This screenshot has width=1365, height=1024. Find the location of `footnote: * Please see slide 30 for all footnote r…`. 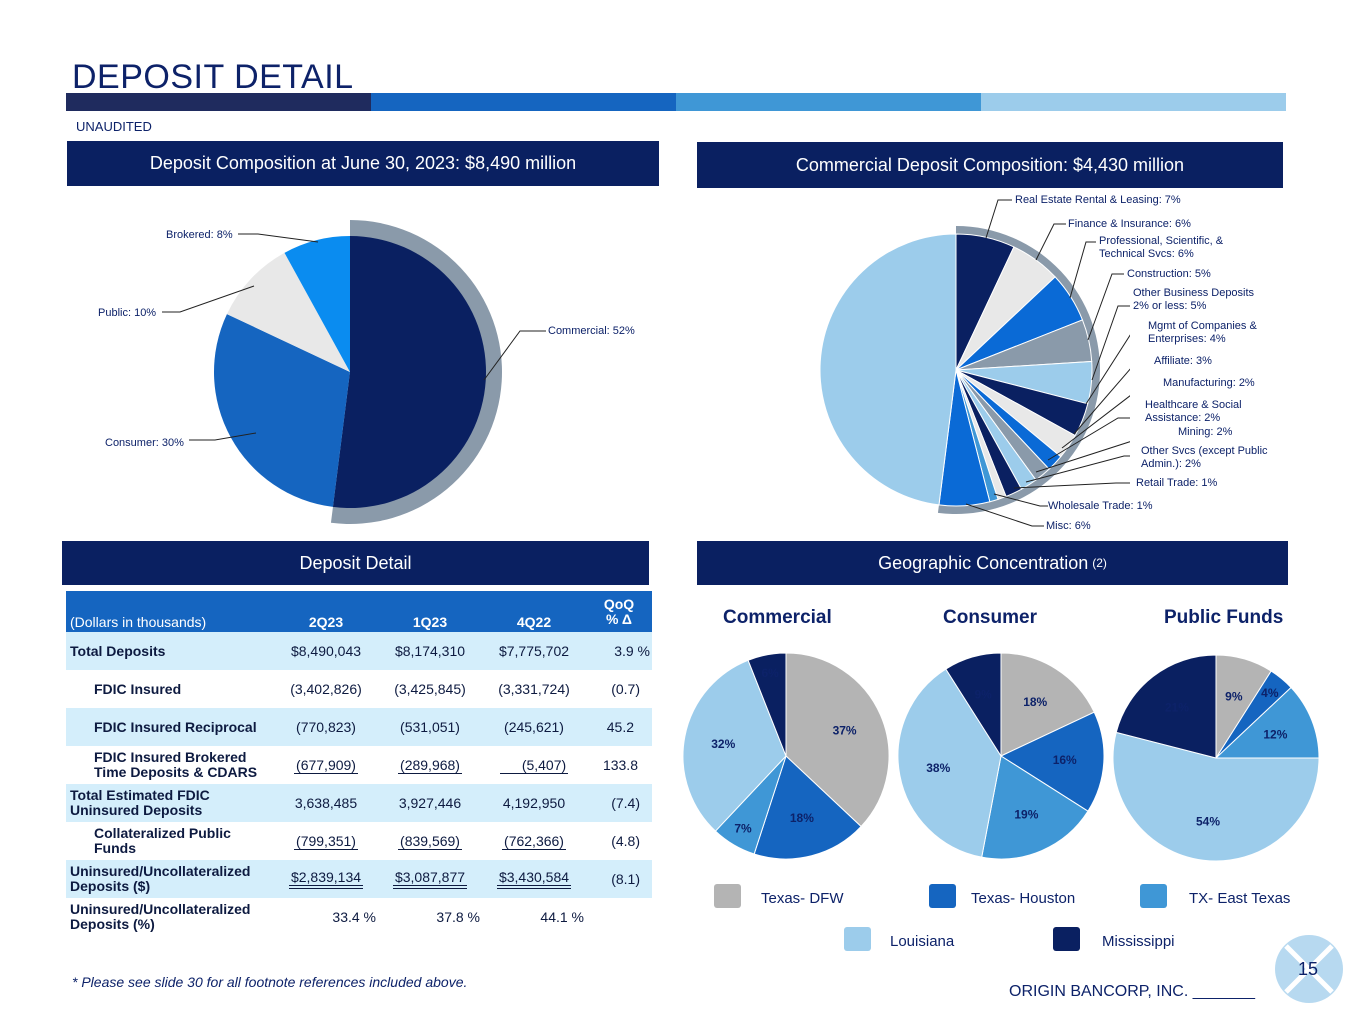

footnote: * Please see slide 30 for all footnote r… is located at coordinates (270, 982).